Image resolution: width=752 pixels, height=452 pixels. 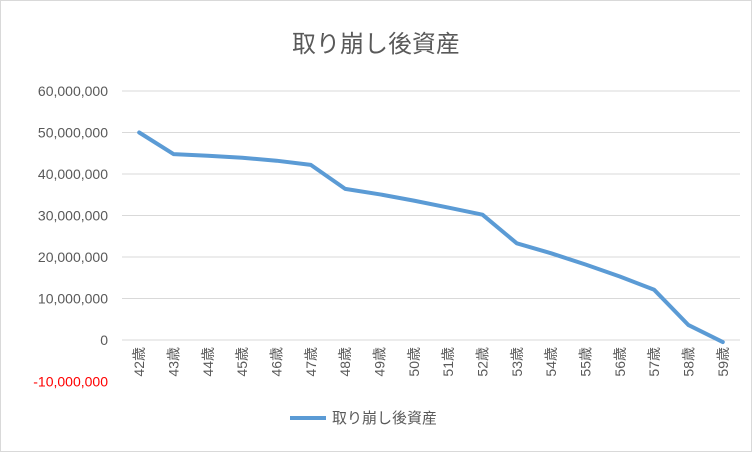 What do you see at coordinates (414, 362) in the screenshot?
I see `x-tick-label: 50歳` at bounding box center [414, 362].